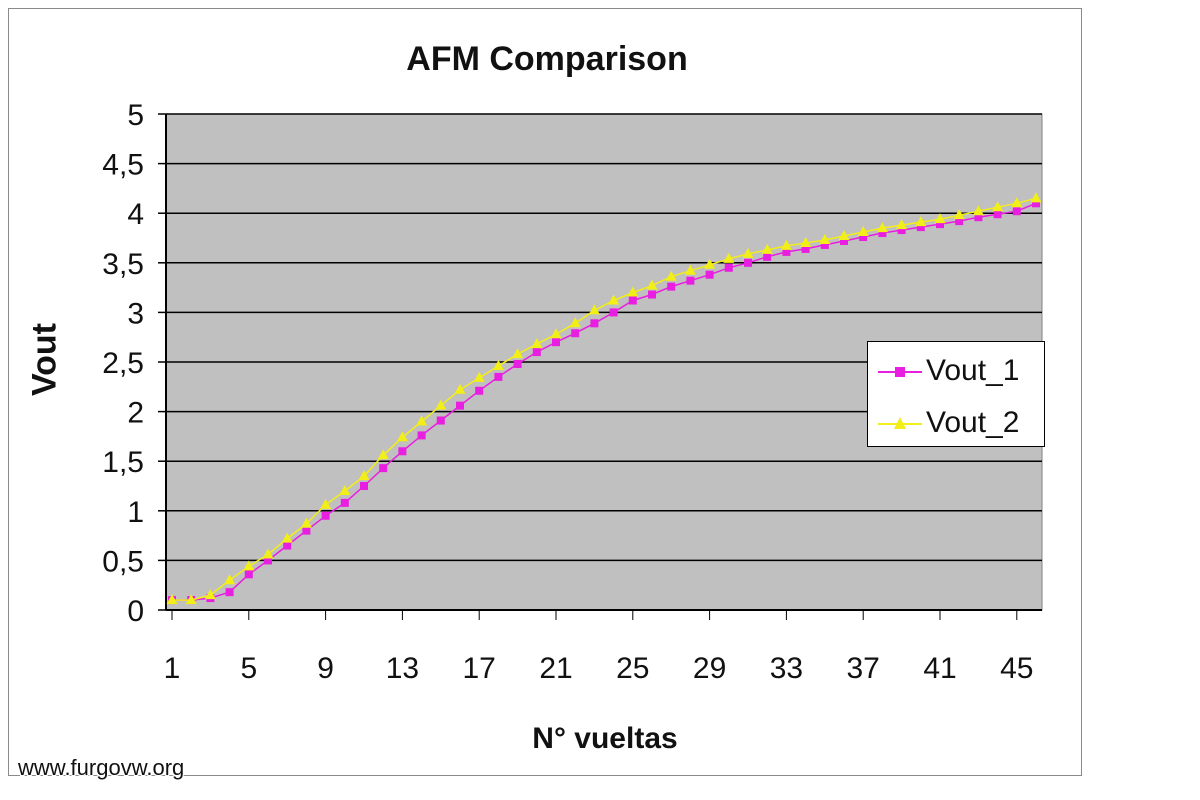  Describe the element at coordinates (709, 668) in the screenshot. I see `x-tick-label: 29` at that location.